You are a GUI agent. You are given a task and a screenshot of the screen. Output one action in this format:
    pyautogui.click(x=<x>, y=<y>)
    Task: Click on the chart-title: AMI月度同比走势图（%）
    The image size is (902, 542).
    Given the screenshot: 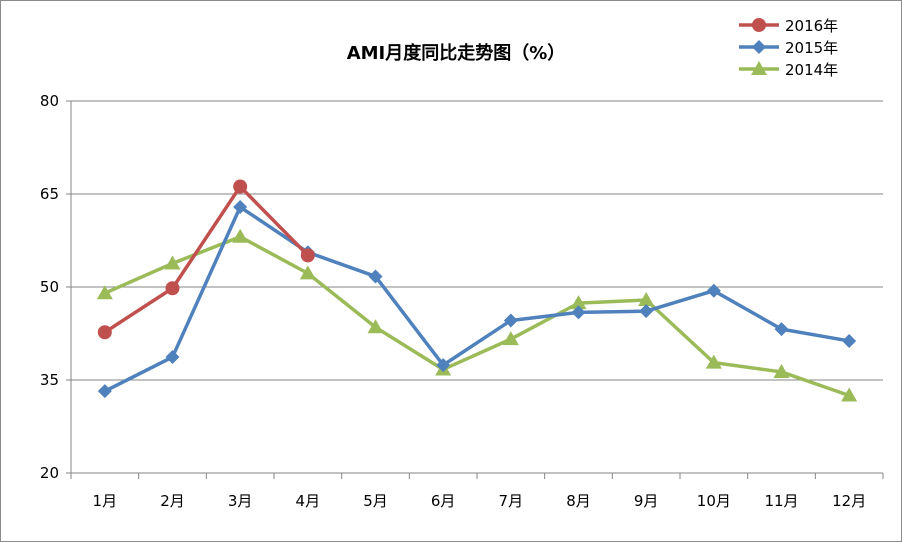 What is the action you would take?
    pyautogui.click(x=456, y=53)
    